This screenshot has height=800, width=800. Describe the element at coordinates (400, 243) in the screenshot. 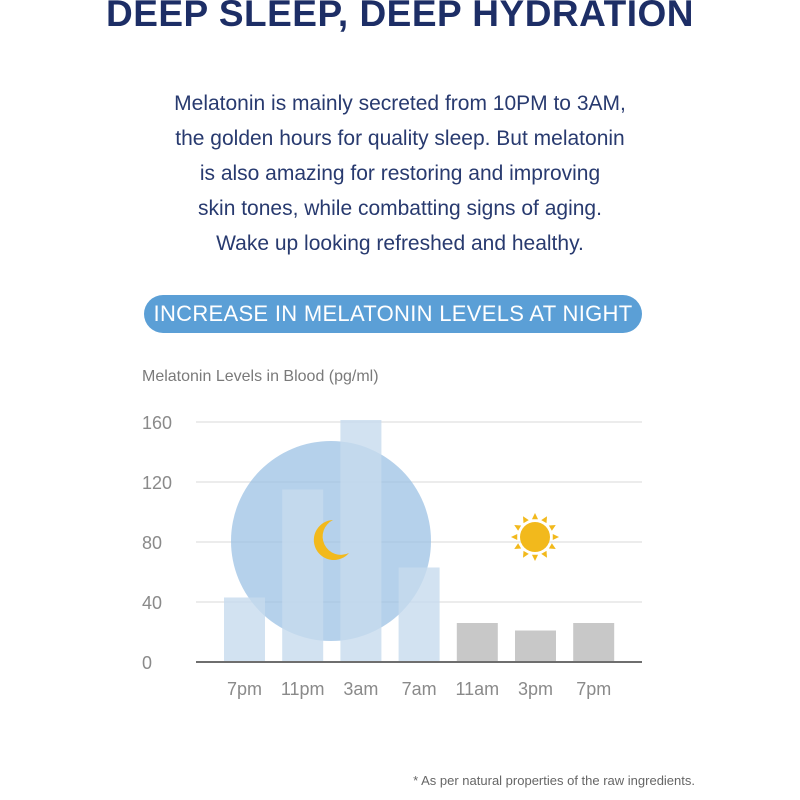

I see `intro-line: Wake up looking refreshed and healthy.` at that location.